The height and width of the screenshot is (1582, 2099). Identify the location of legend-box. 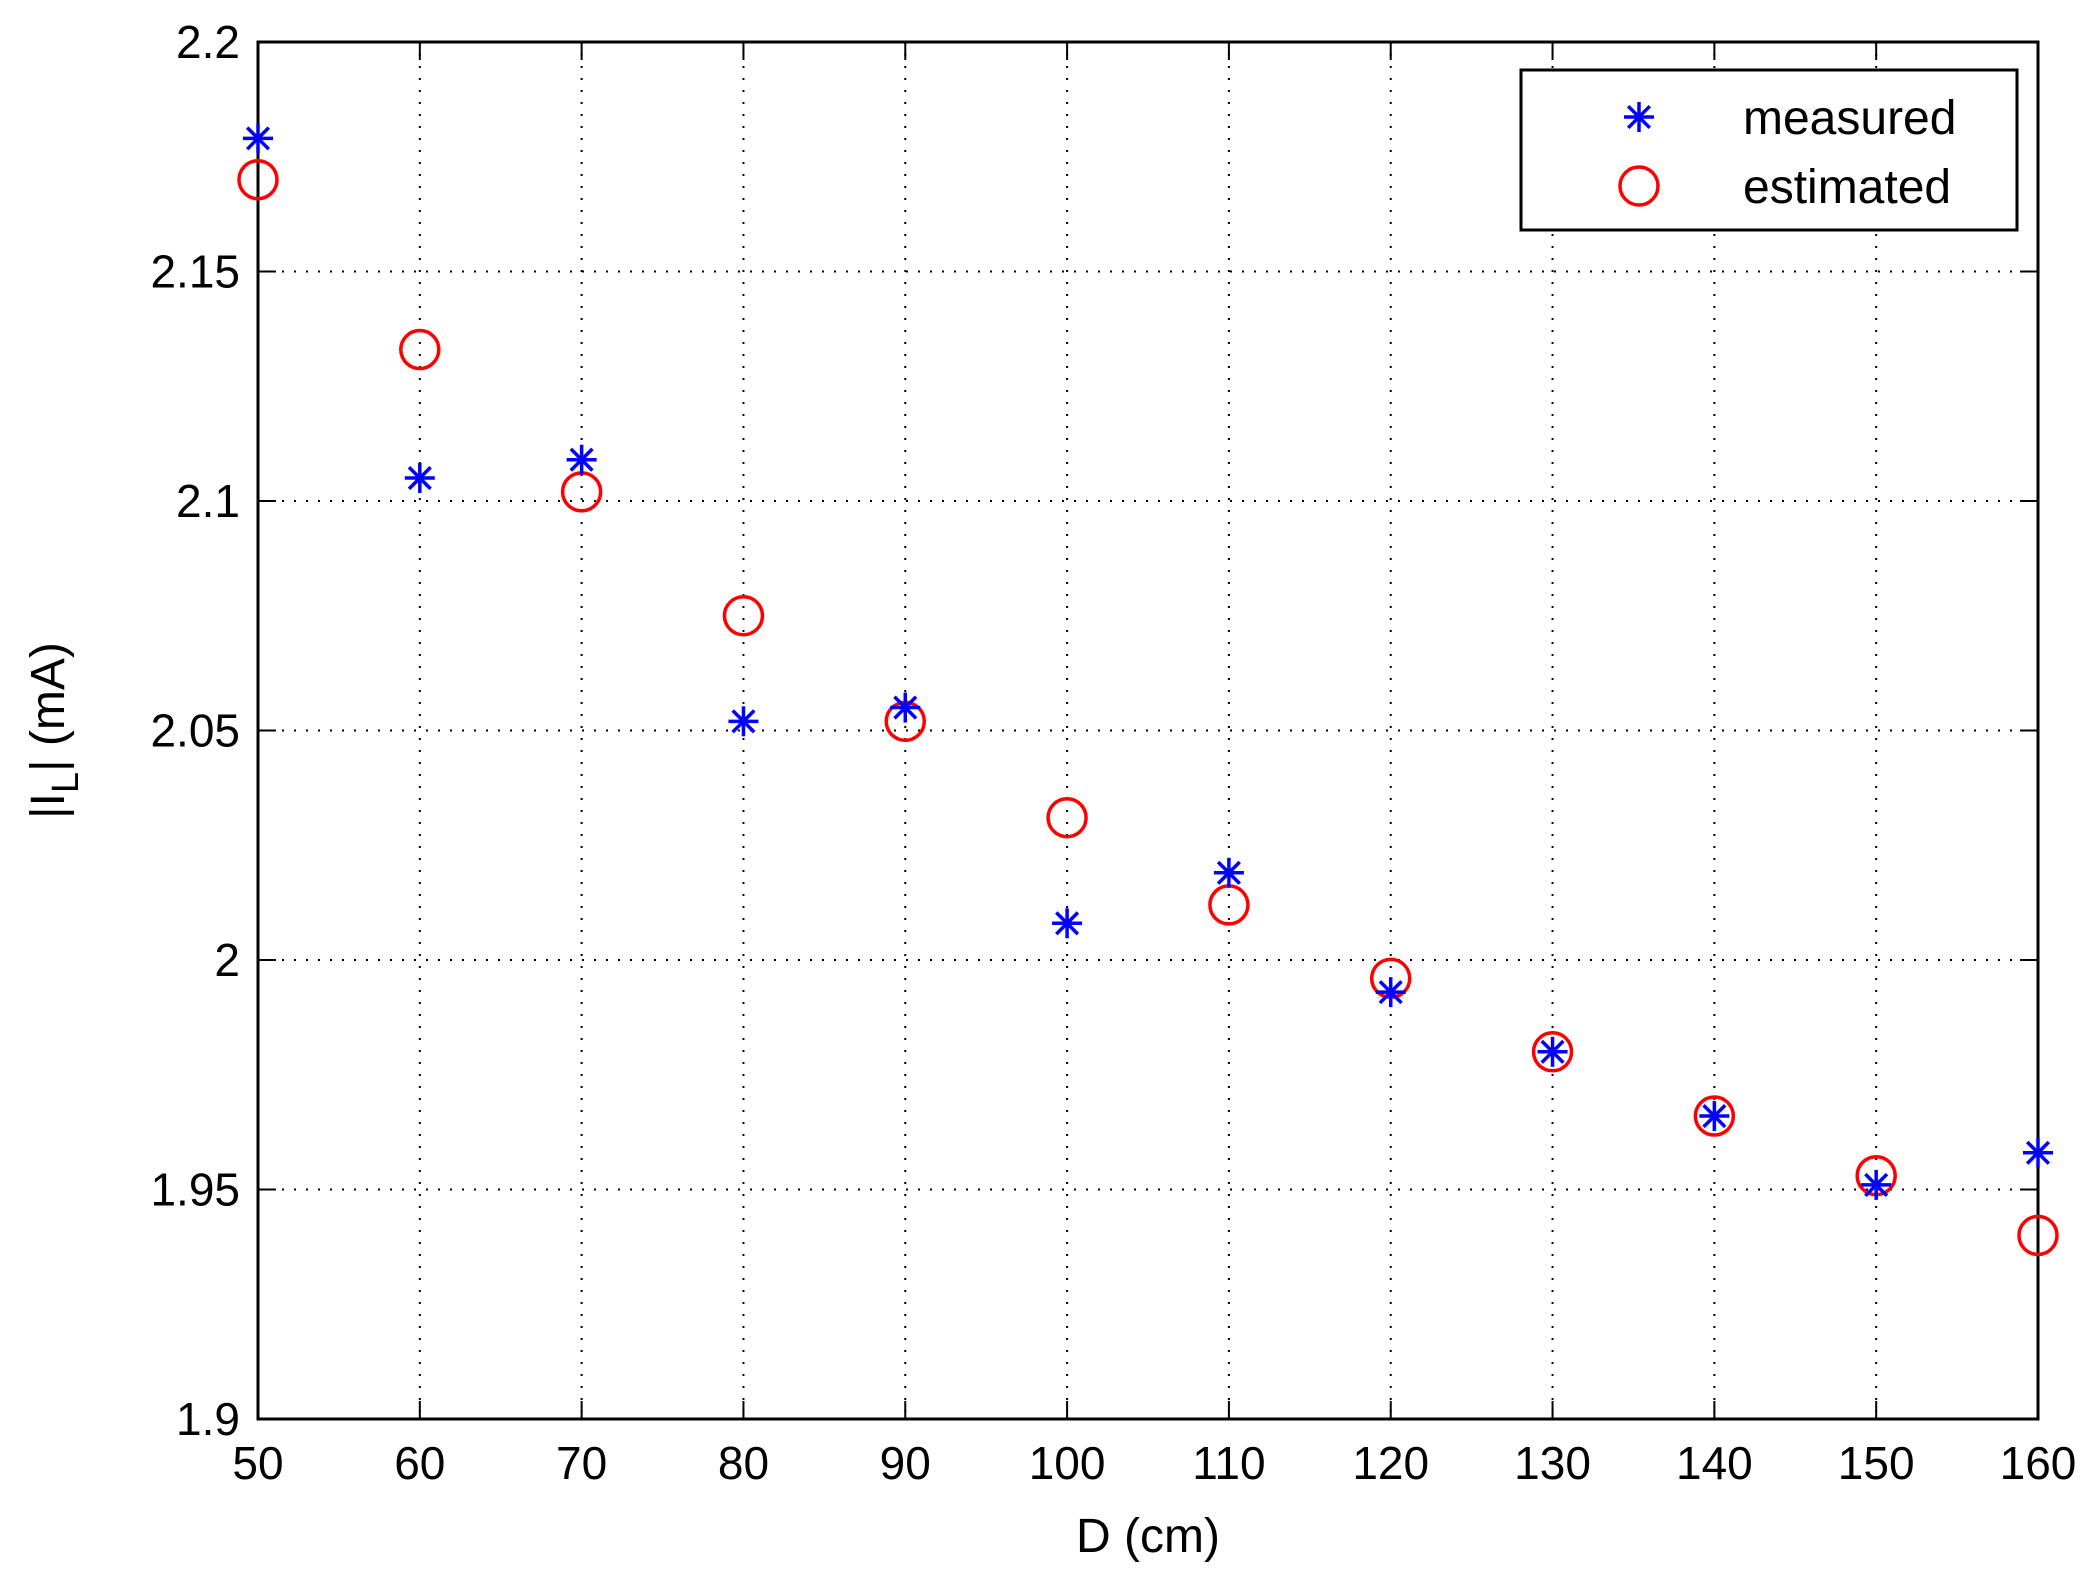
(1769, 150).